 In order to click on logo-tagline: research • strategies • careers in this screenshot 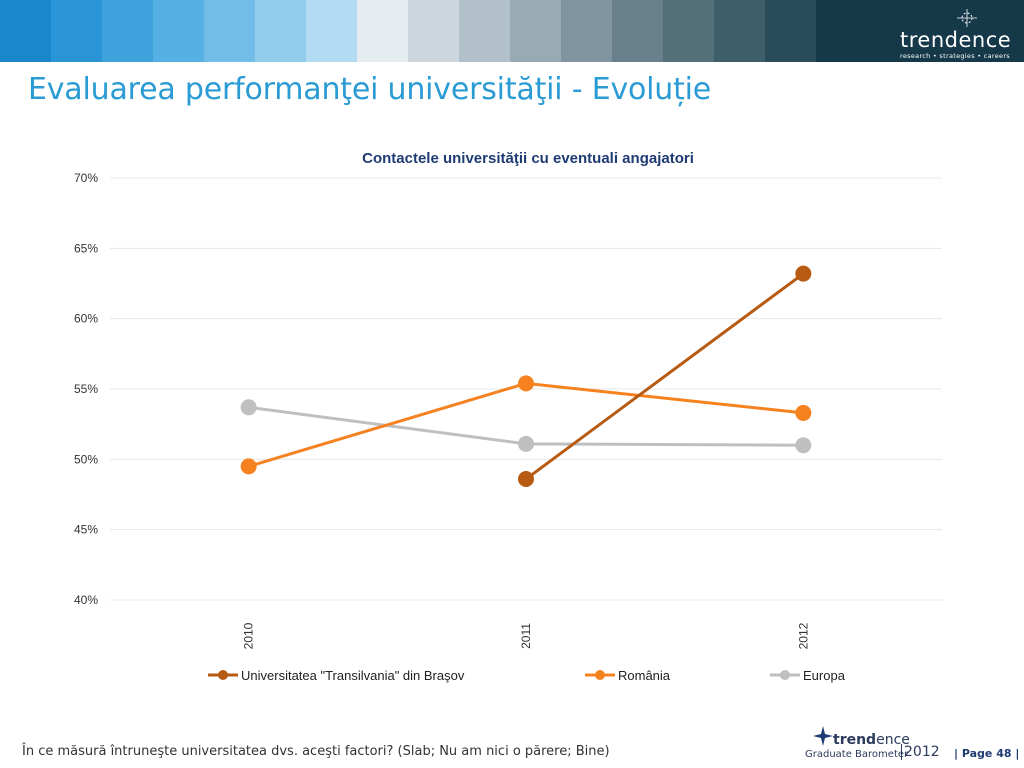, I will do `click(955, 56)`.